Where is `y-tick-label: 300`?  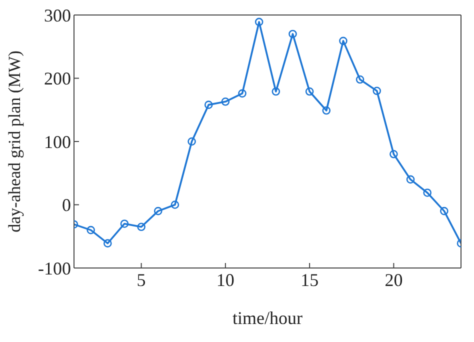
y-tick-label: 300 is located at coordinates (57, 15).